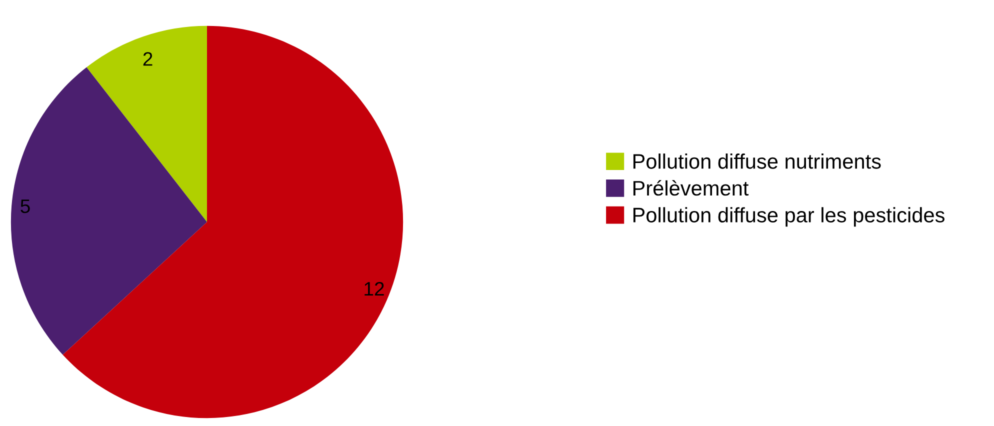 This screenshot has height=426, width=994. Describe the element at coordinates (691, 188) in the screenshot. I see `legend-label: Prélèvement` at that location.